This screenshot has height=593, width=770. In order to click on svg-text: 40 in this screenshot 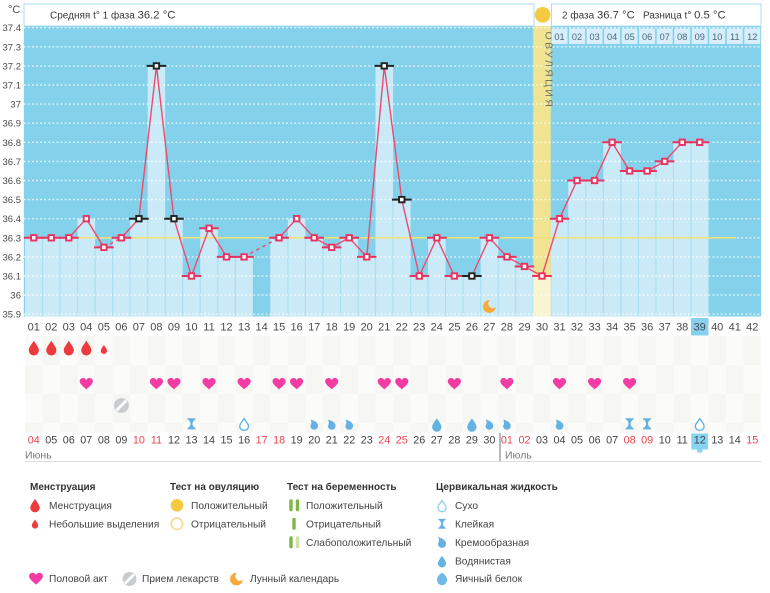, I will do `click(717, 328)`.